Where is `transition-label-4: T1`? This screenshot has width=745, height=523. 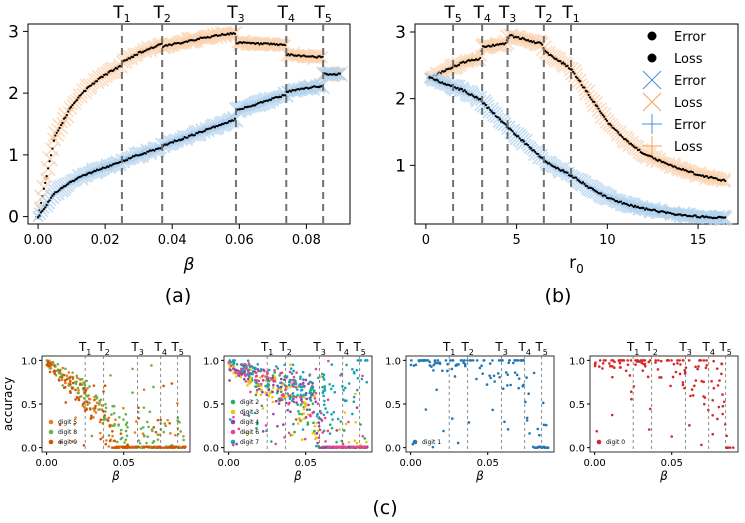 transition-label-4: T1 is located at coordinates (570, 14).